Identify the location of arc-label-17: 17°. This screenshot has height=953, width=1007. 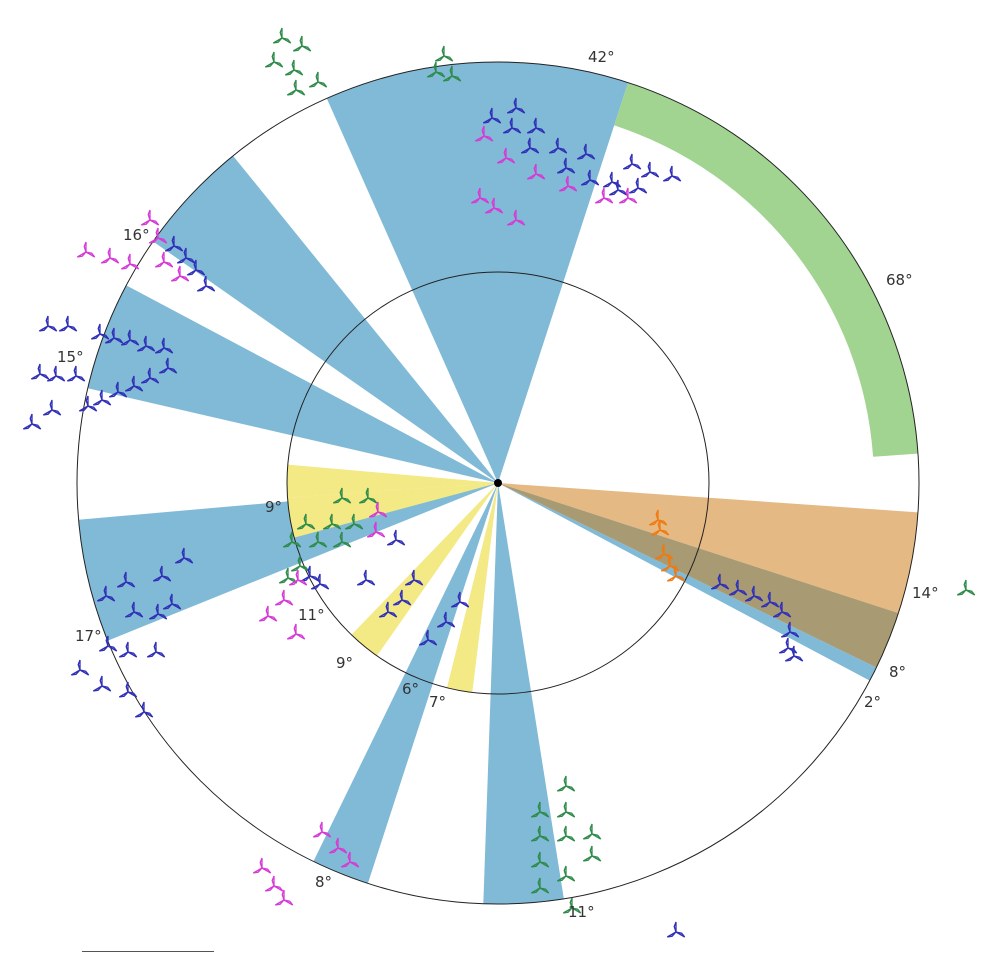
(88, 636).